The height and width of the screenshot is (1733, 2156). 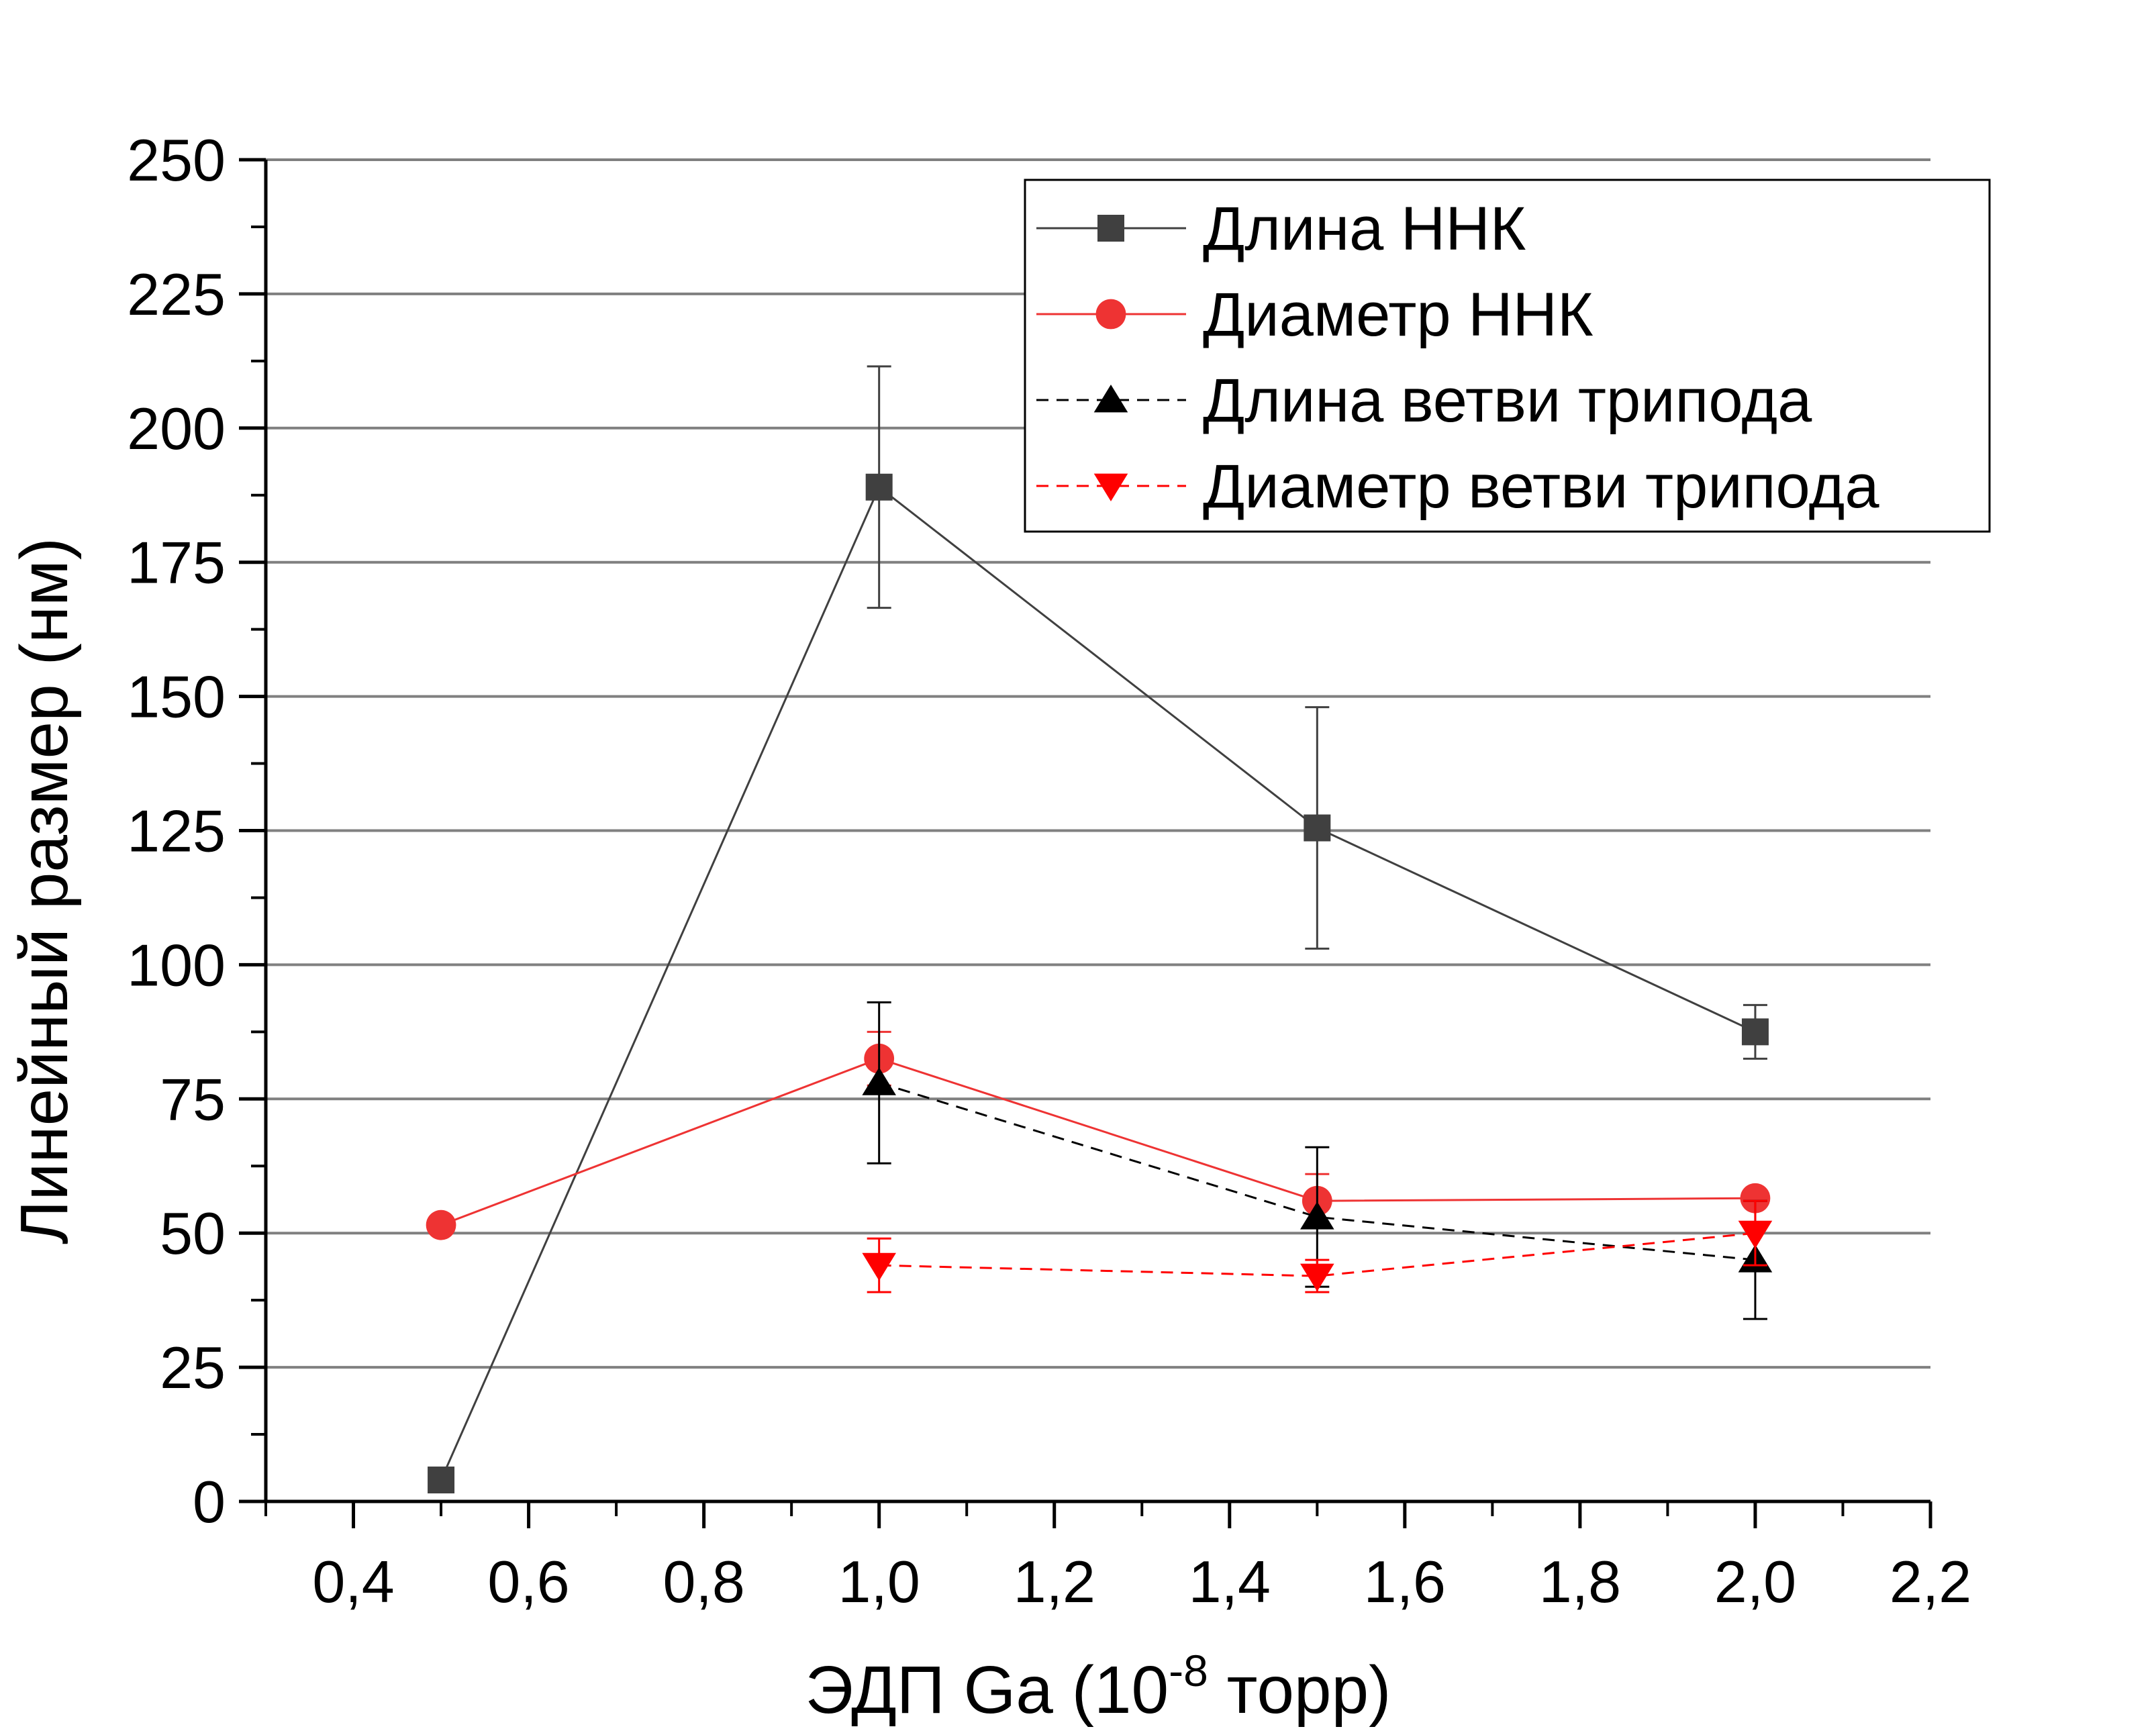 I want to click on legend-item: Длина ННК, so click(x=1281, y=229).